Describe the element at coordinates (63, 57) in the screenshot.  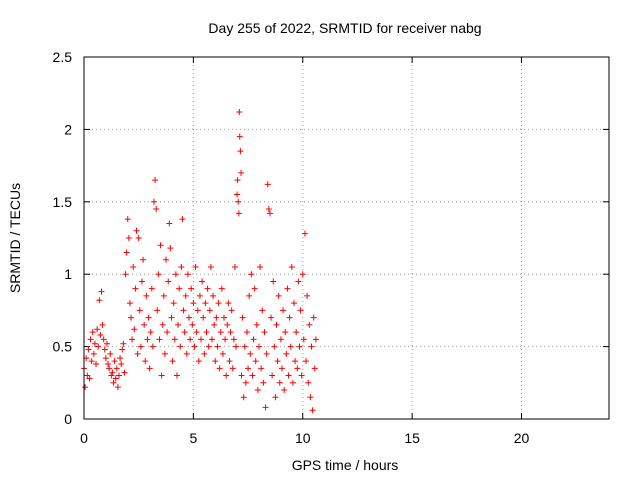
I see `y-tick-label: 2.5` at that location.